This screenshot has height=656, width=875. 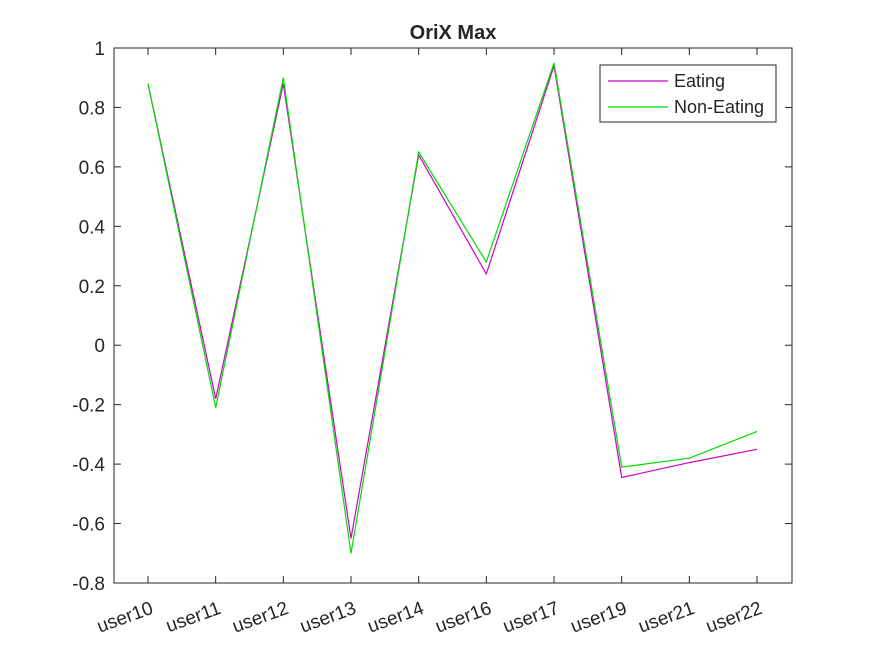 I want to click on y-tick-label: 0, so click(x=99, y=346).